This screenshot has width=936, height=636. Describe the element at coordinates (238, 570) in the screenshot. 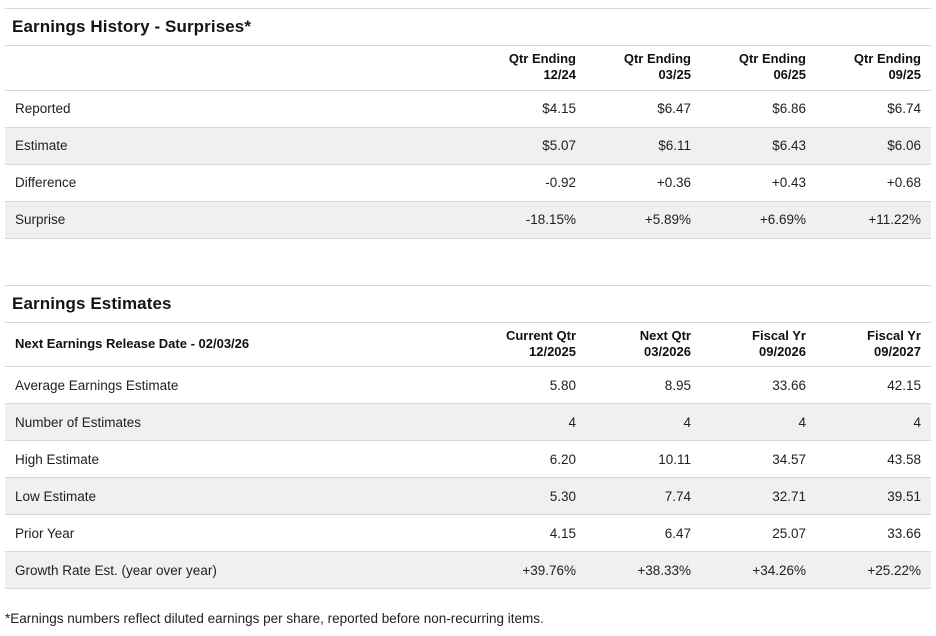

I see `row-label: Growth Rate Est. (year over year)` at that location.